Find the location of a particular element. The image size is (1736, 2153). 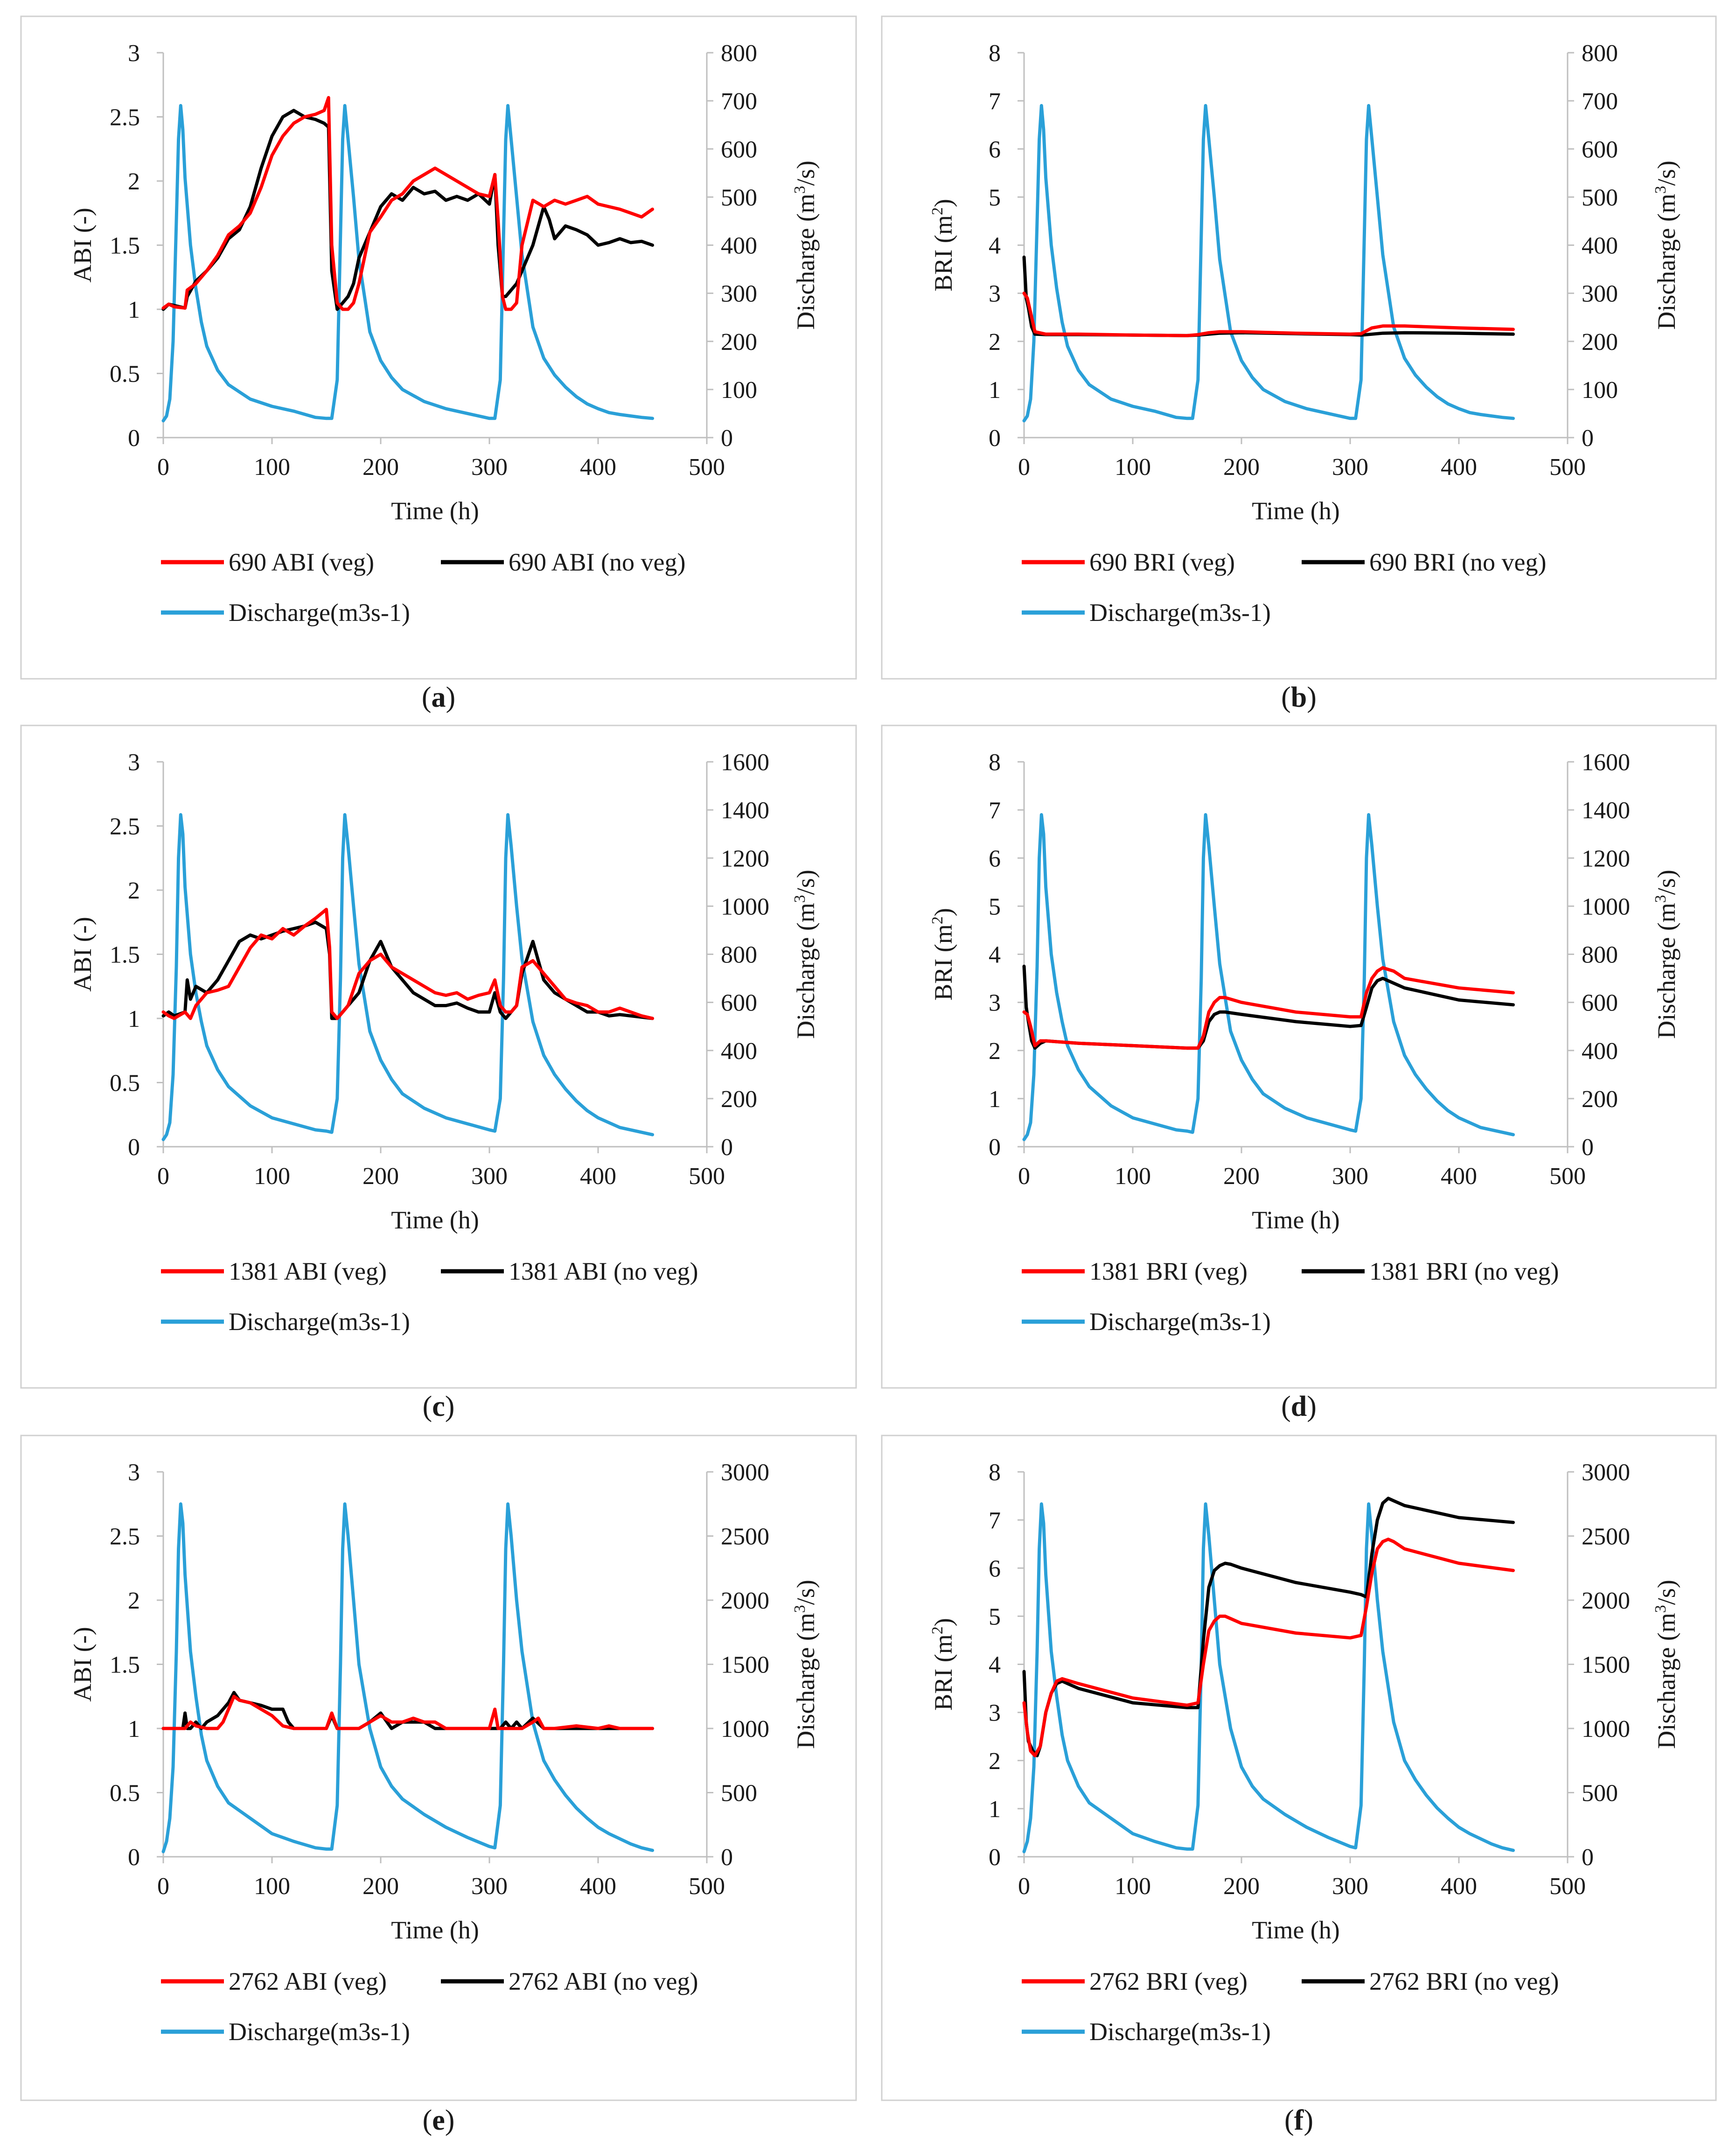

left-axis-title: ABI (-) is located at coordinates (83, 1664).